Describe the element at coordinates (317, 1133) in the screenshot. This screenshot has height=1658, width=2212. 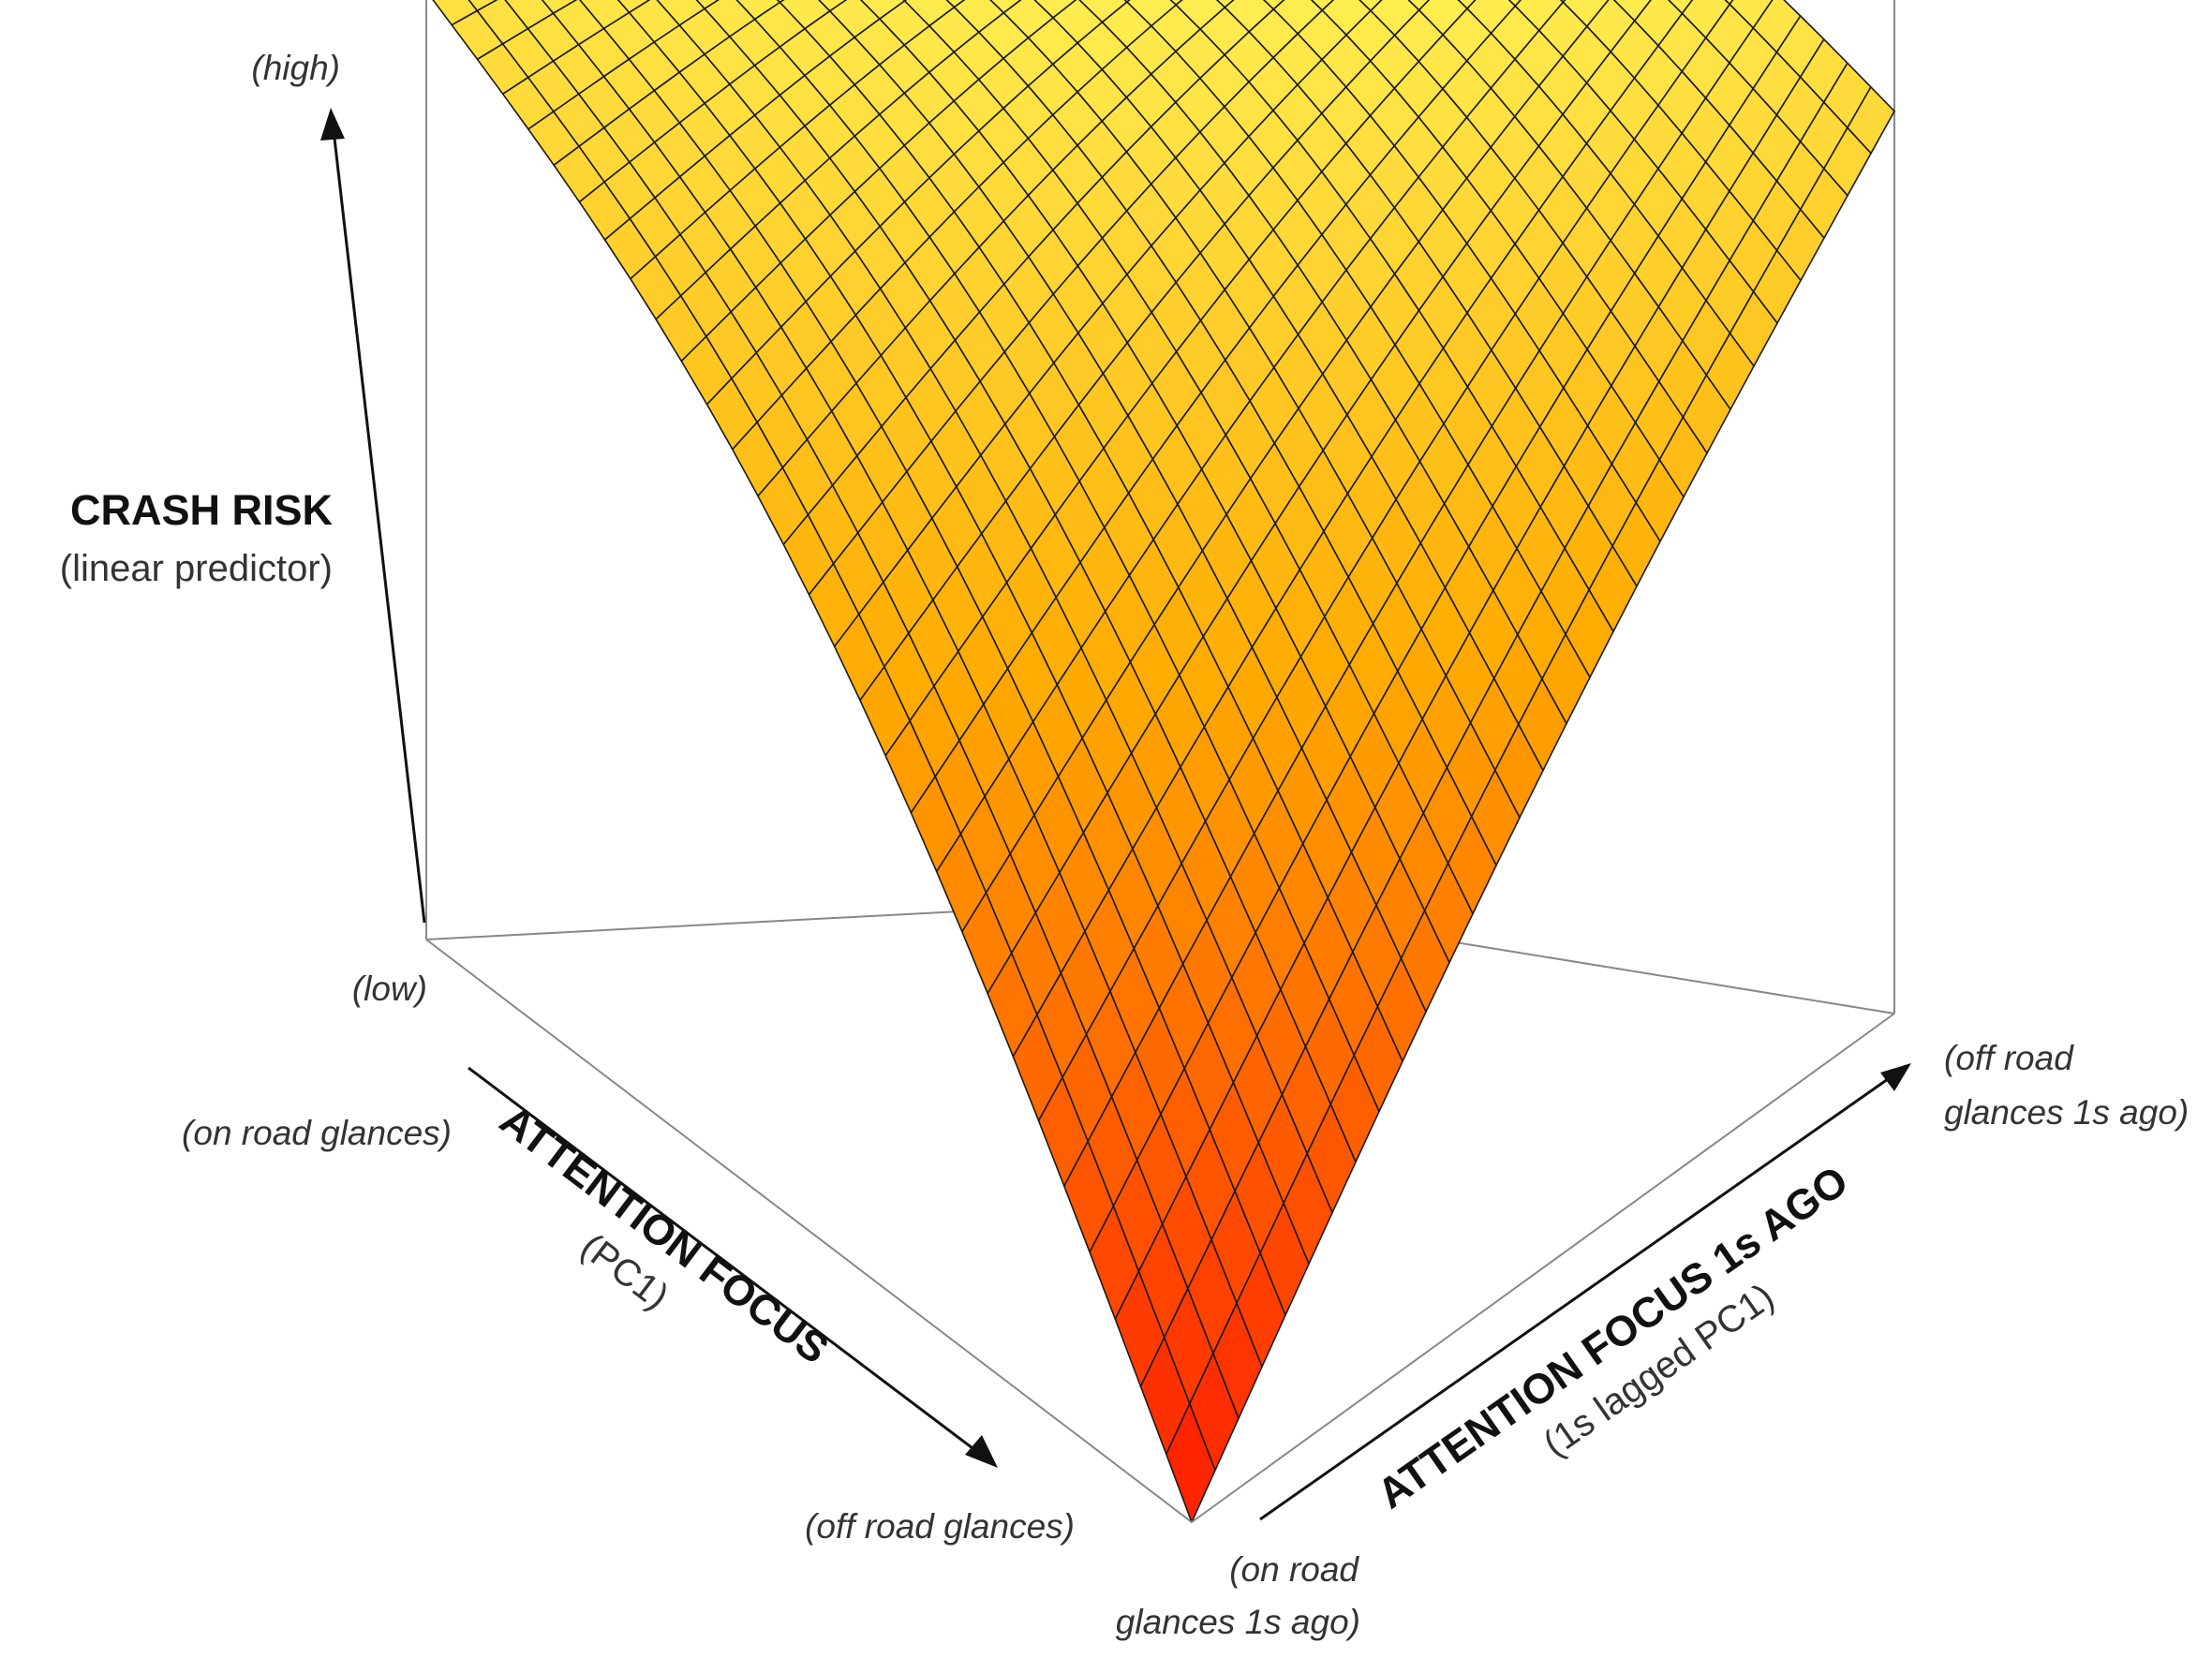
I see `x-start-label: (on road glances)` at that location.